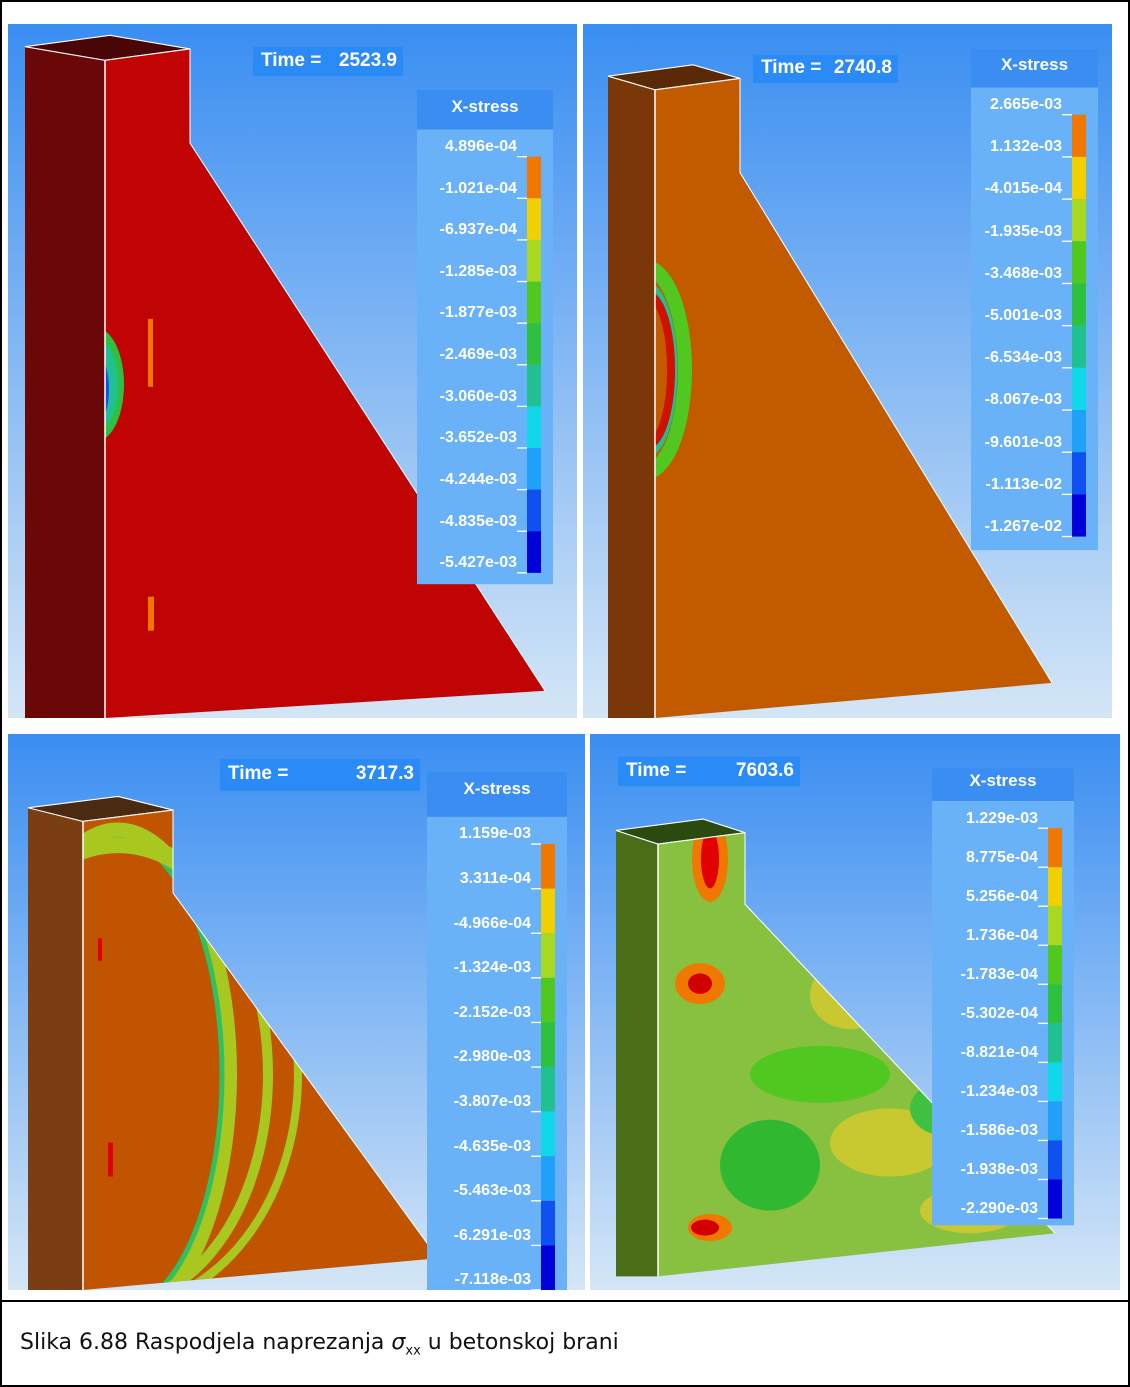 The width and height of the screenshot is (1130, 1387). Describe the element at coordinates (206, 1342) in the screenshot. I see `caption-text: Slika 6.88 Raspodjela naprezanja` at that location.